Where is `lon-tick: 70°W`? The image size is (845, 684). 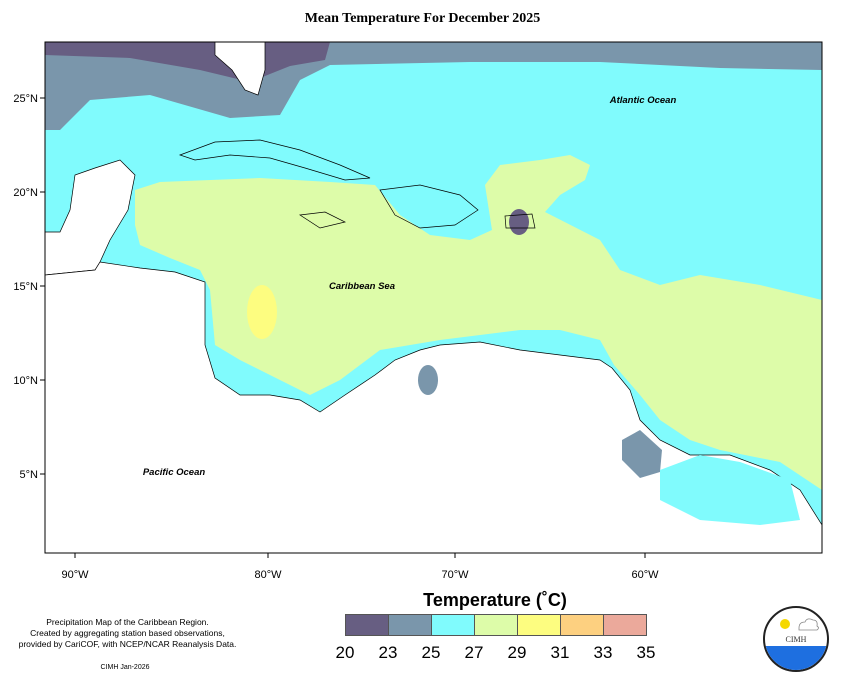
lon-tick: 70°W is located at coordinates (455, 575).